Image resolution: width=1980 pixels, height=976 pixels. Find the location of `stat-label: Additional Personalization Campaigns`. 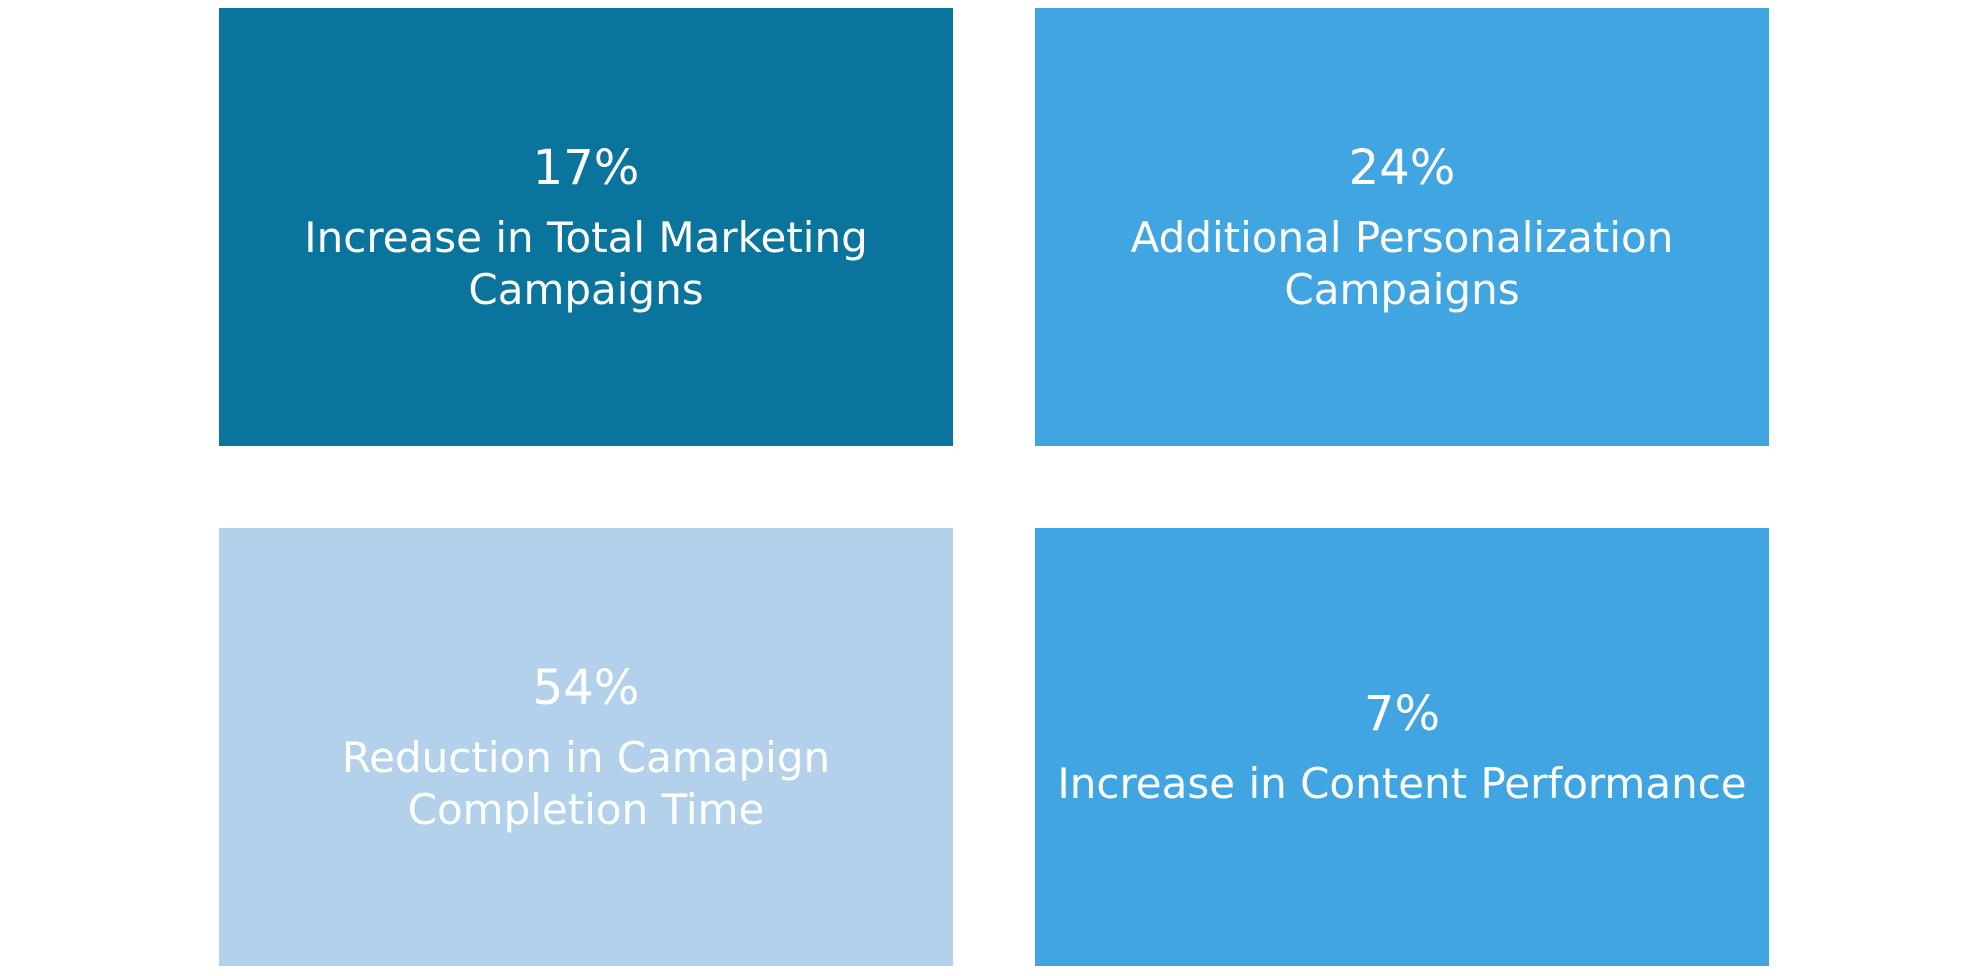

stat-label: Additional Personalization Campaigns is located at coordinates (1402, 264).